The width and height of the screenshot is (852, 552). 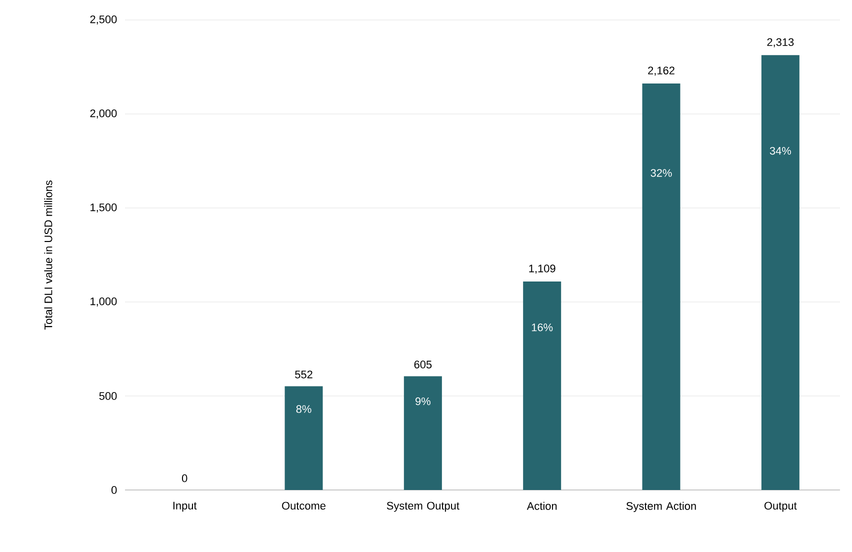 What do you see at coordinates (423, 364) in the screenshot?
I see `data-label: 605` at bounding box center [423, 364].